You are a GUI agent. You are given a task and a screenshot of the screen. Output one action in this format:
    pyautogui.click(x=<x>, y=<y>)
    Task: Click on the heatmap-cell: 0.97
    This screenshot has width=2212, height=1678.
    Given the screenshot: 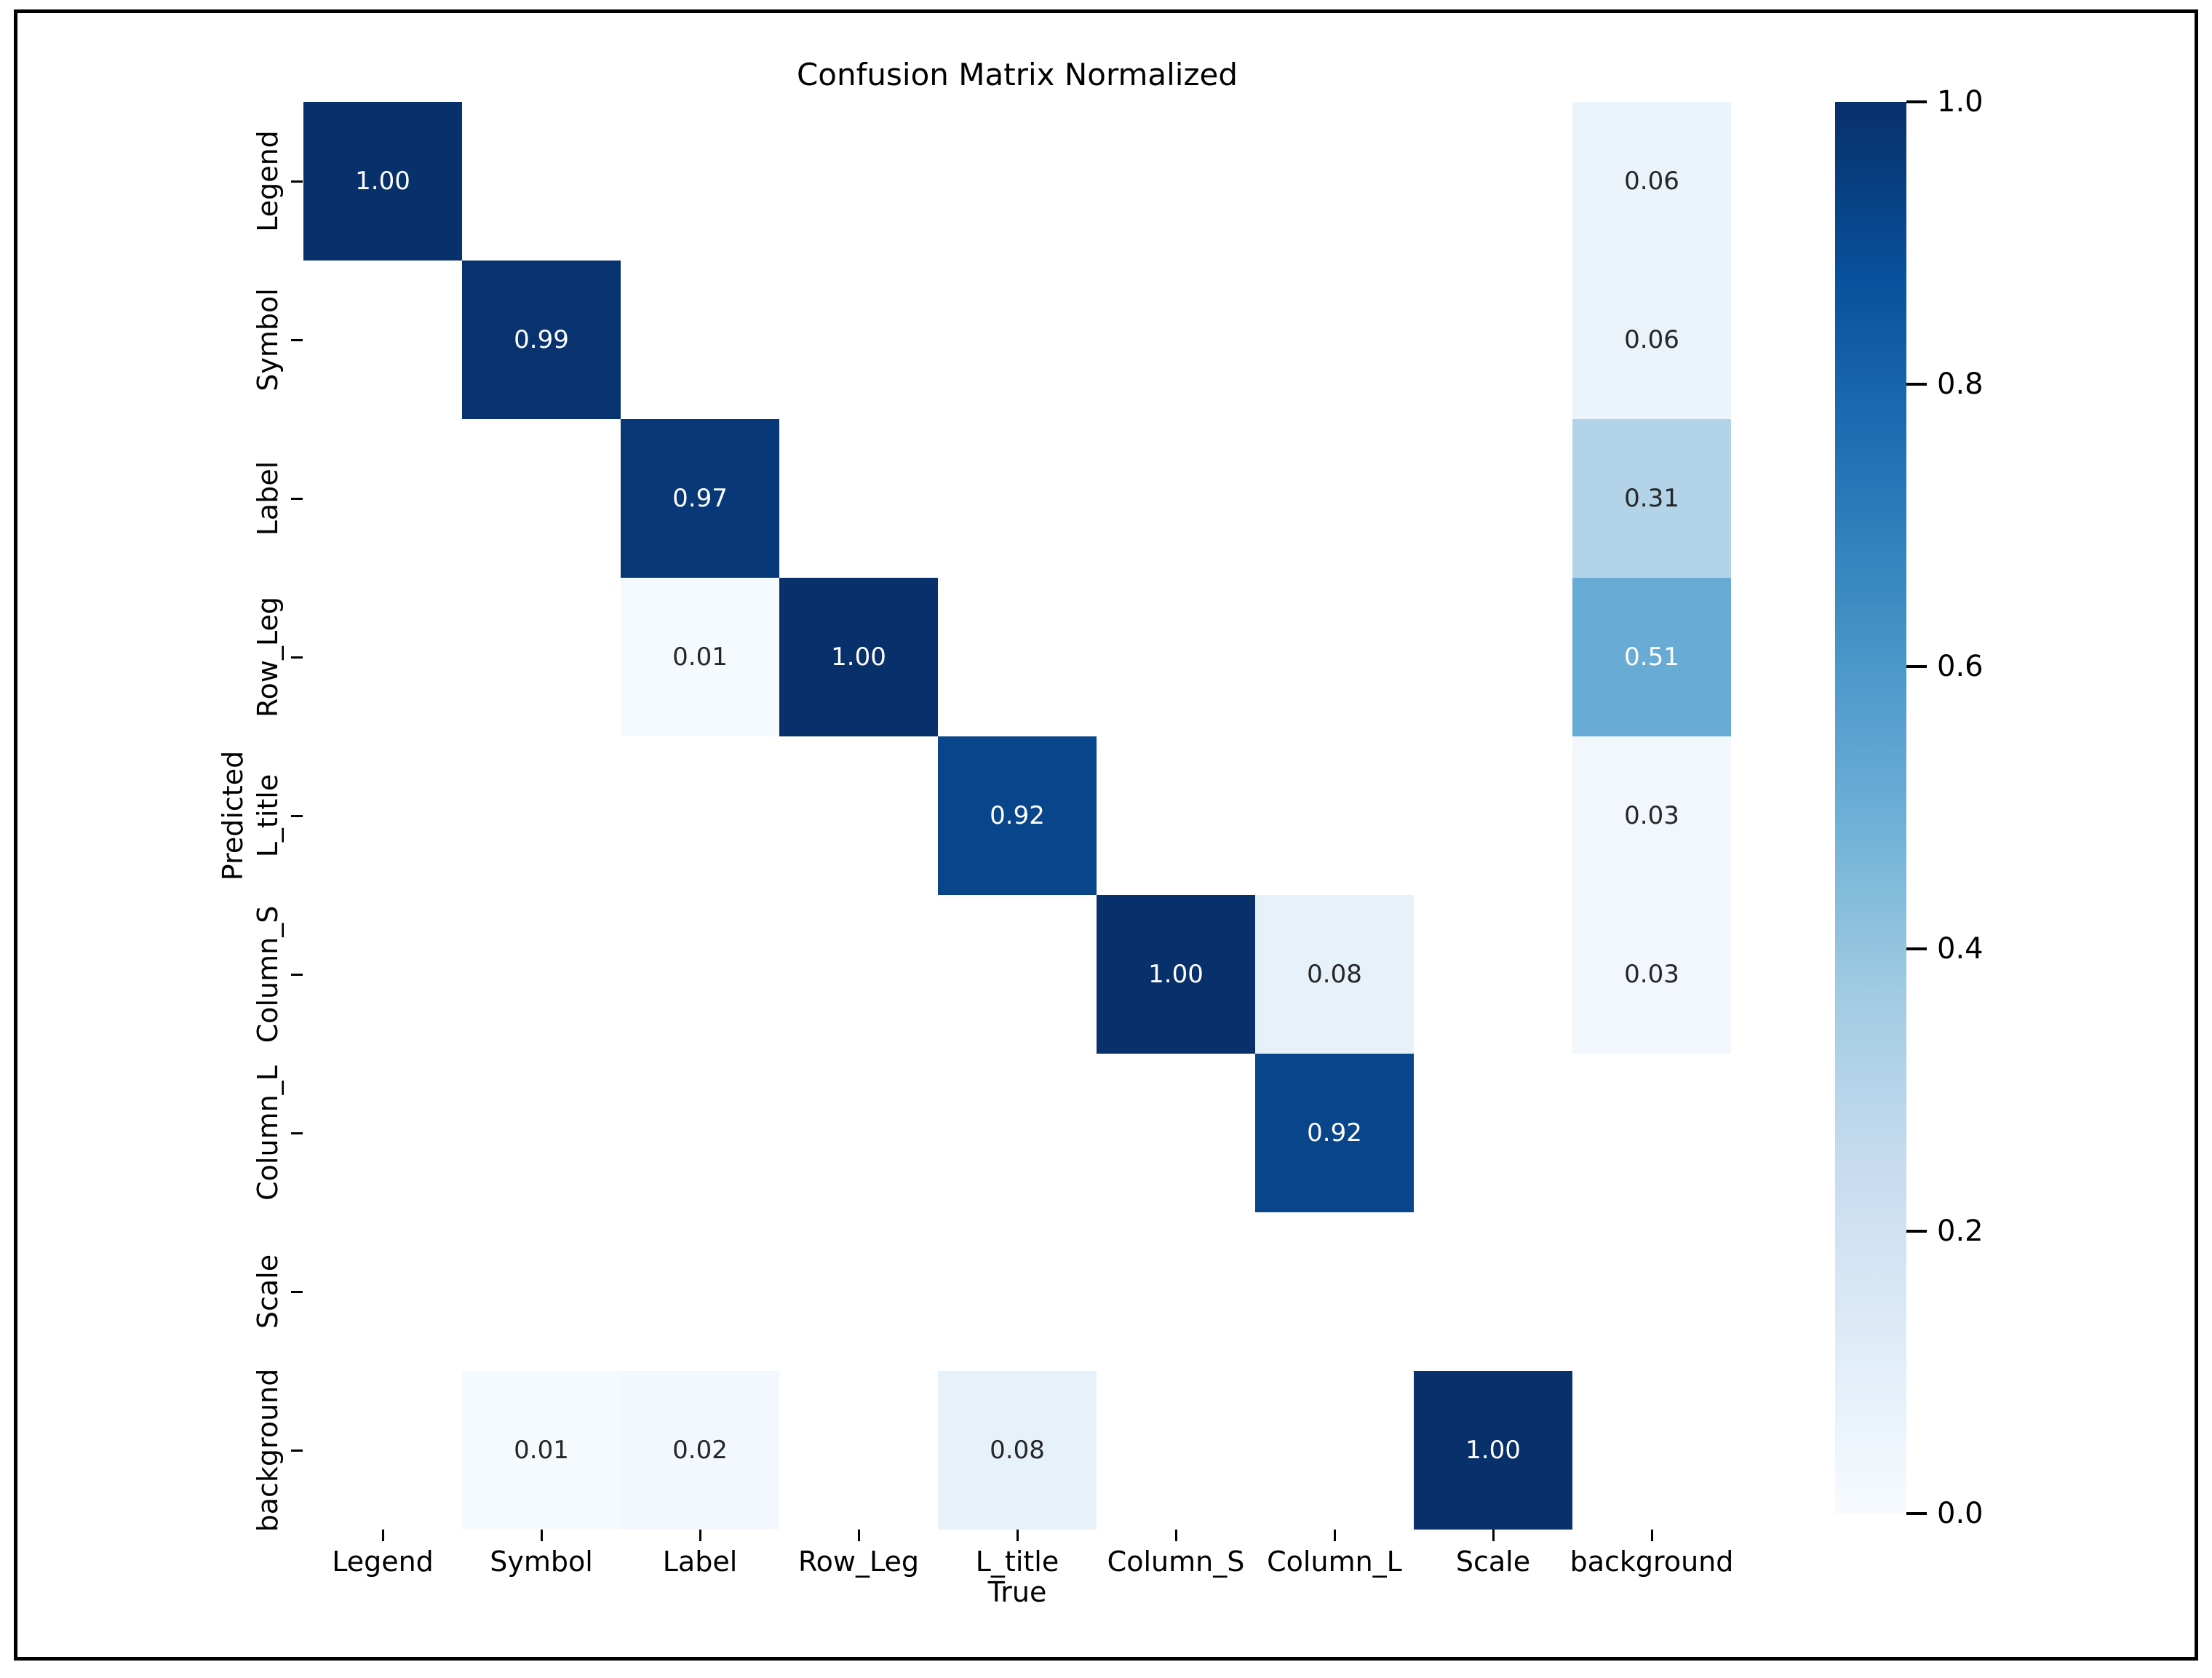 What is the action you would take?
    pyautogui.click(x=700, y=498)
    